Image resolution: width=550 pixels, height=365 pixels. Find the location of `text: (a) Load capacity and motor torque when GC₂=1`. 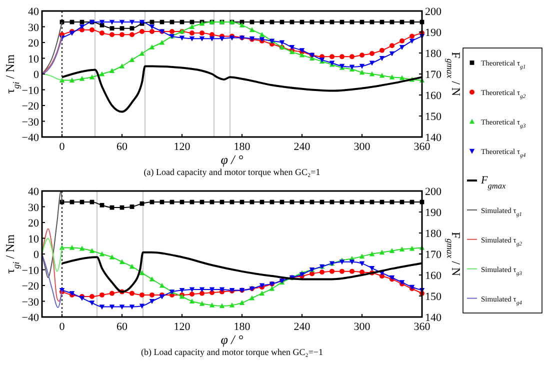

text: (a) Load capacity and motor torque when GC₂=1 is located at coordinates (232, 172).